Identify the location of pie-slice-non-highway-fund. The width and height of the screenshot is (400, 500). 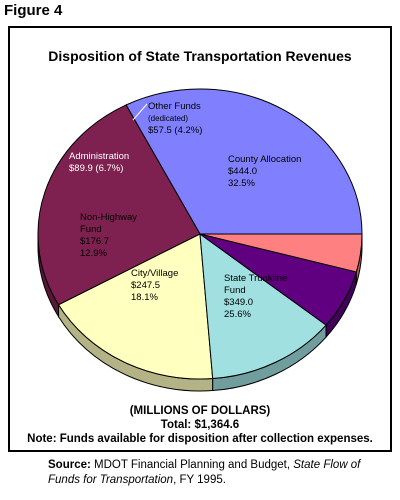
(263, 306).